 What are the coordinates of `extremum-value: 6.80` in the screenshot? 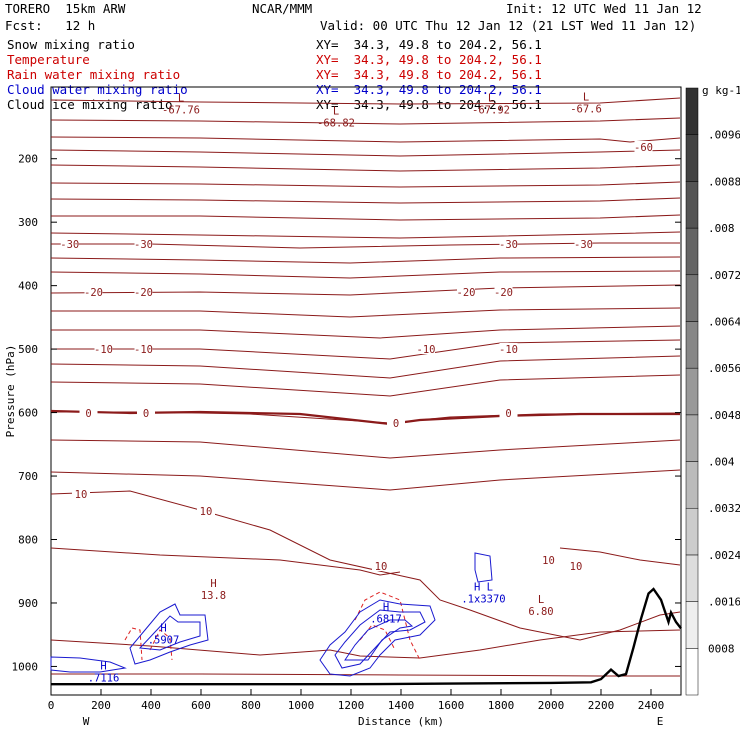 It's located at (540, 612).